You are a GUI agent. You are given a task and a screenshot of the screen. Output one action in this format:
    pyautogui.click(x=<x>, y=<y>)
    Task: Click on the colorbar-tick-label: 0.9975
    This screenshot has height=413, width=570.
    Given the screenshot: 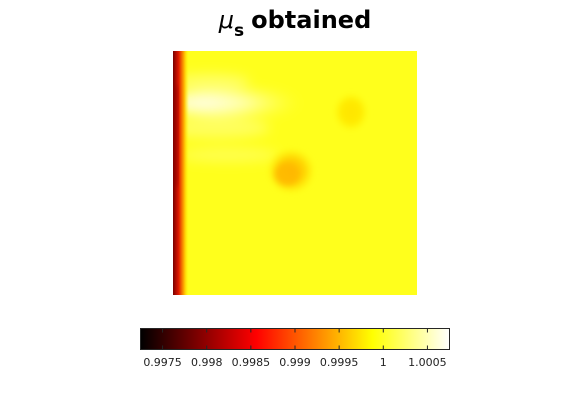 What is the action you would take?
    pyautogui.click(x=162, y=362)
    